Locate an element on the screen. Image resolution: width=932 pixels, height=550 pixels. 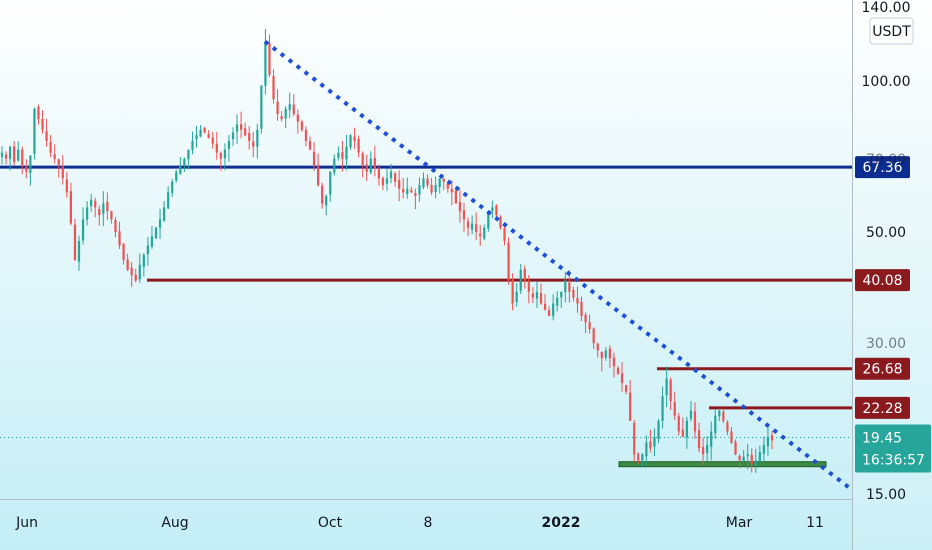
time-tick-2022: 2022 is located at coordinates (561, 523).